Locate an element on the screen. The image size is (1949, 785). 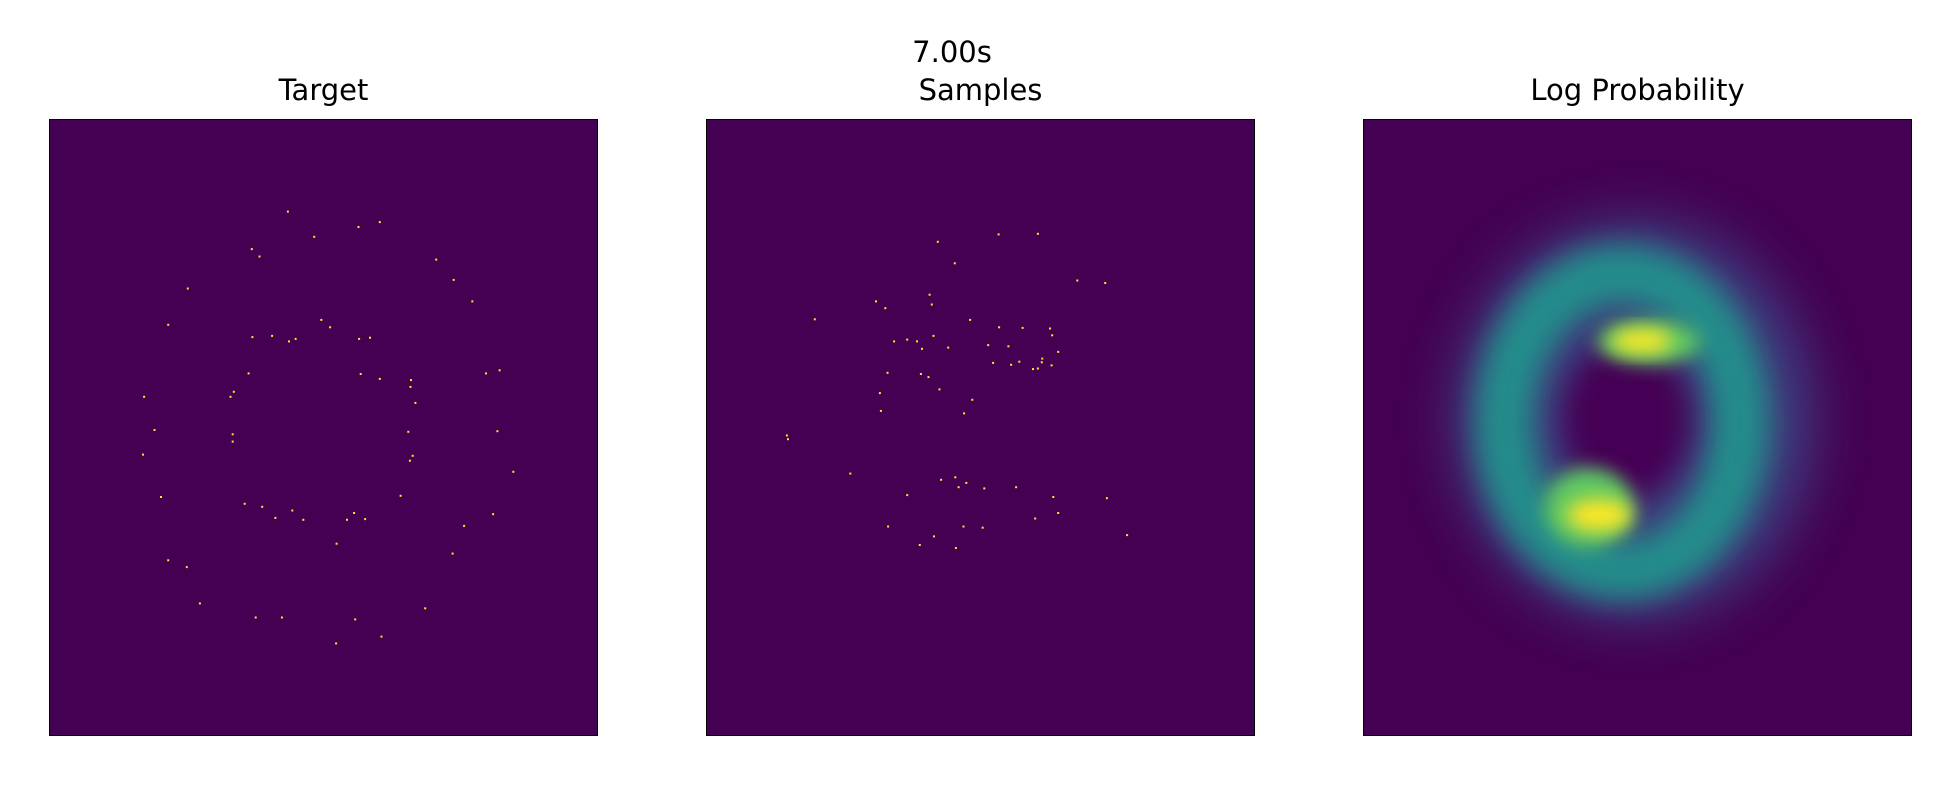
suptitle-text: 7.00s is located at coordinates (952, 52).